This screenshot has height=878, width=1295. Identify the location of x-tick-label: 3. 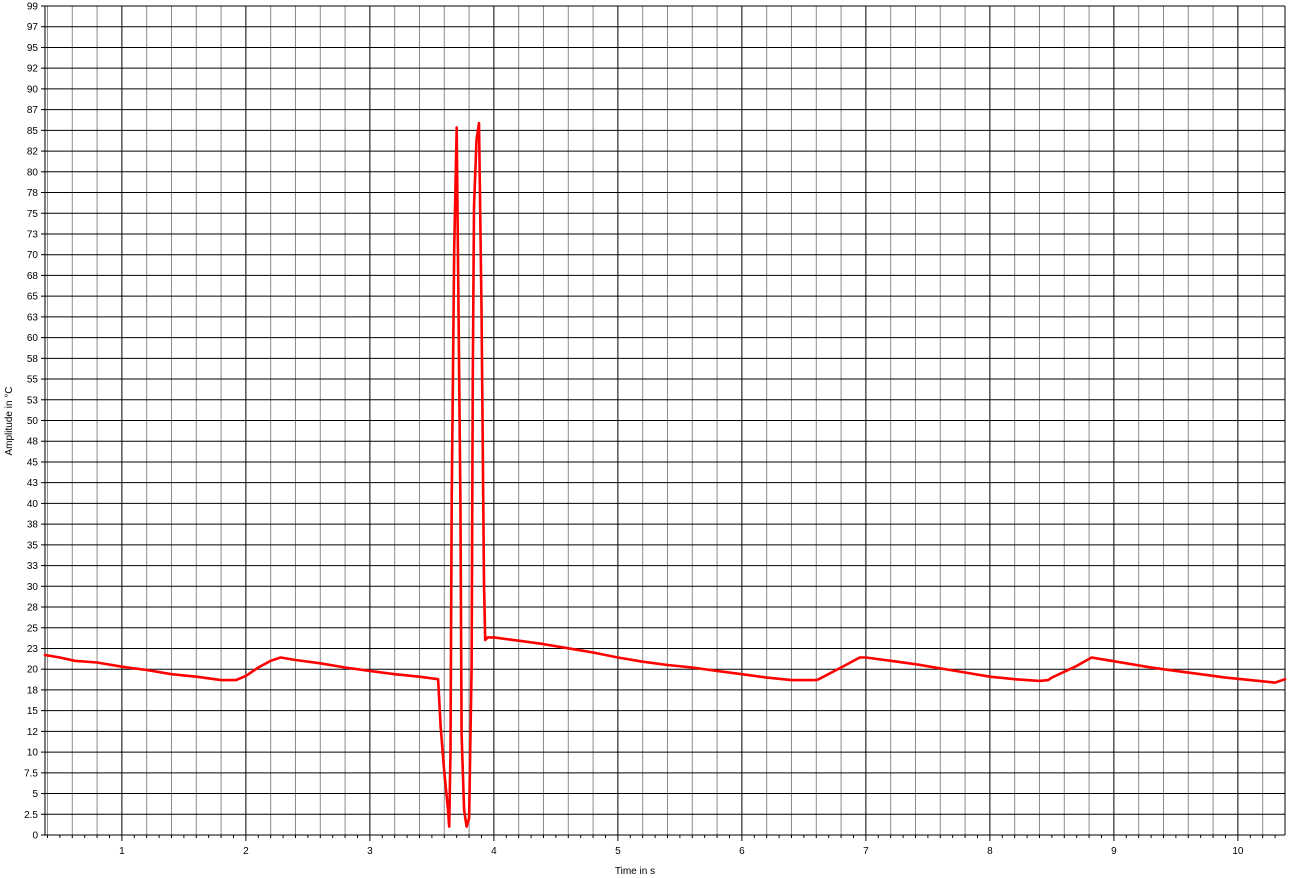
(370, 851).